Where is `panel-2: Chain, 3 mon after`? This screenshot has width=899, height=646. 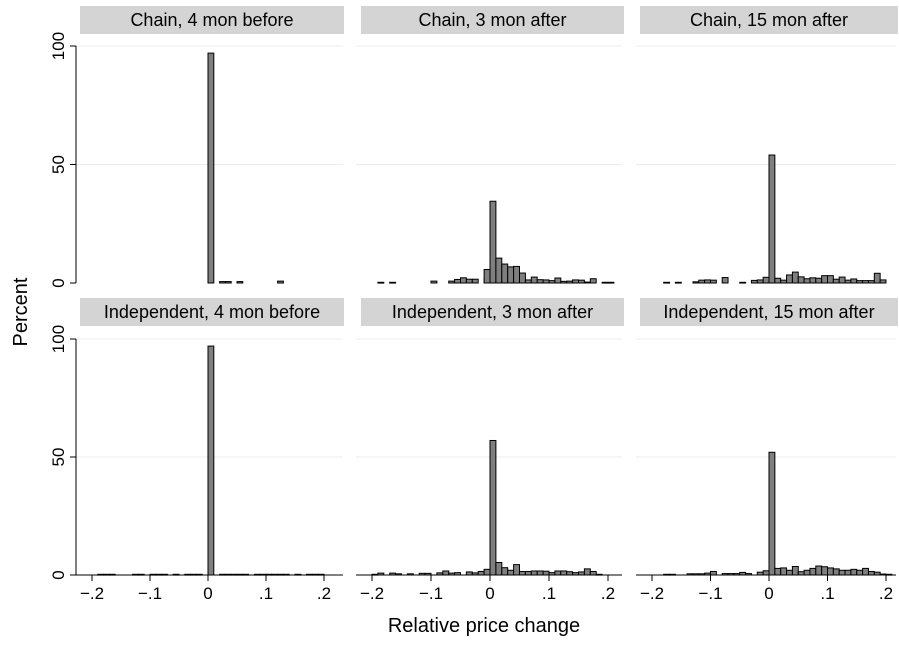
panel-2: Chain, 3 mon after is located at coordinates (490, 145).